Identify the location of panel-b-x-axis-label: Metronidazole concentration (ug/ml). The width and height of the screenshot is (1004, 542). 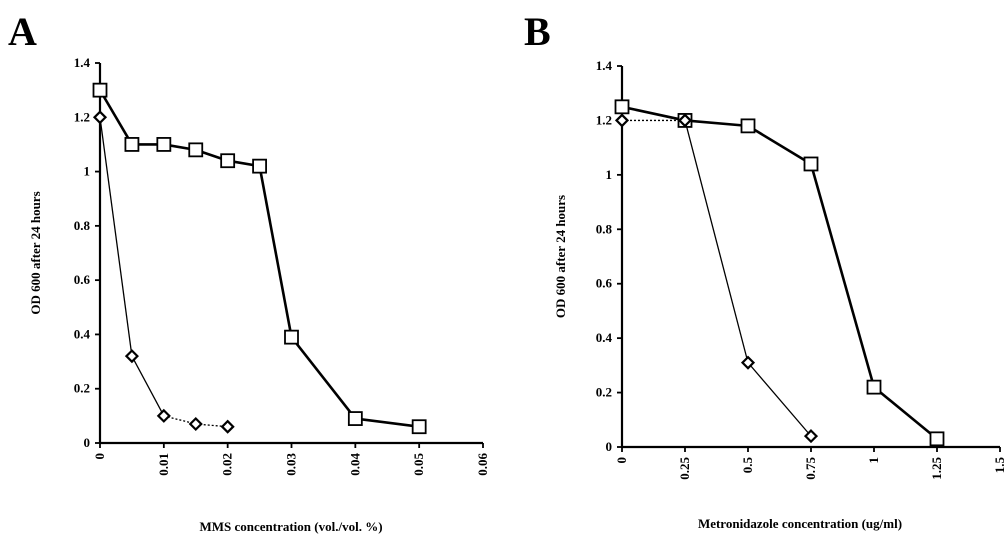
(800, 523).